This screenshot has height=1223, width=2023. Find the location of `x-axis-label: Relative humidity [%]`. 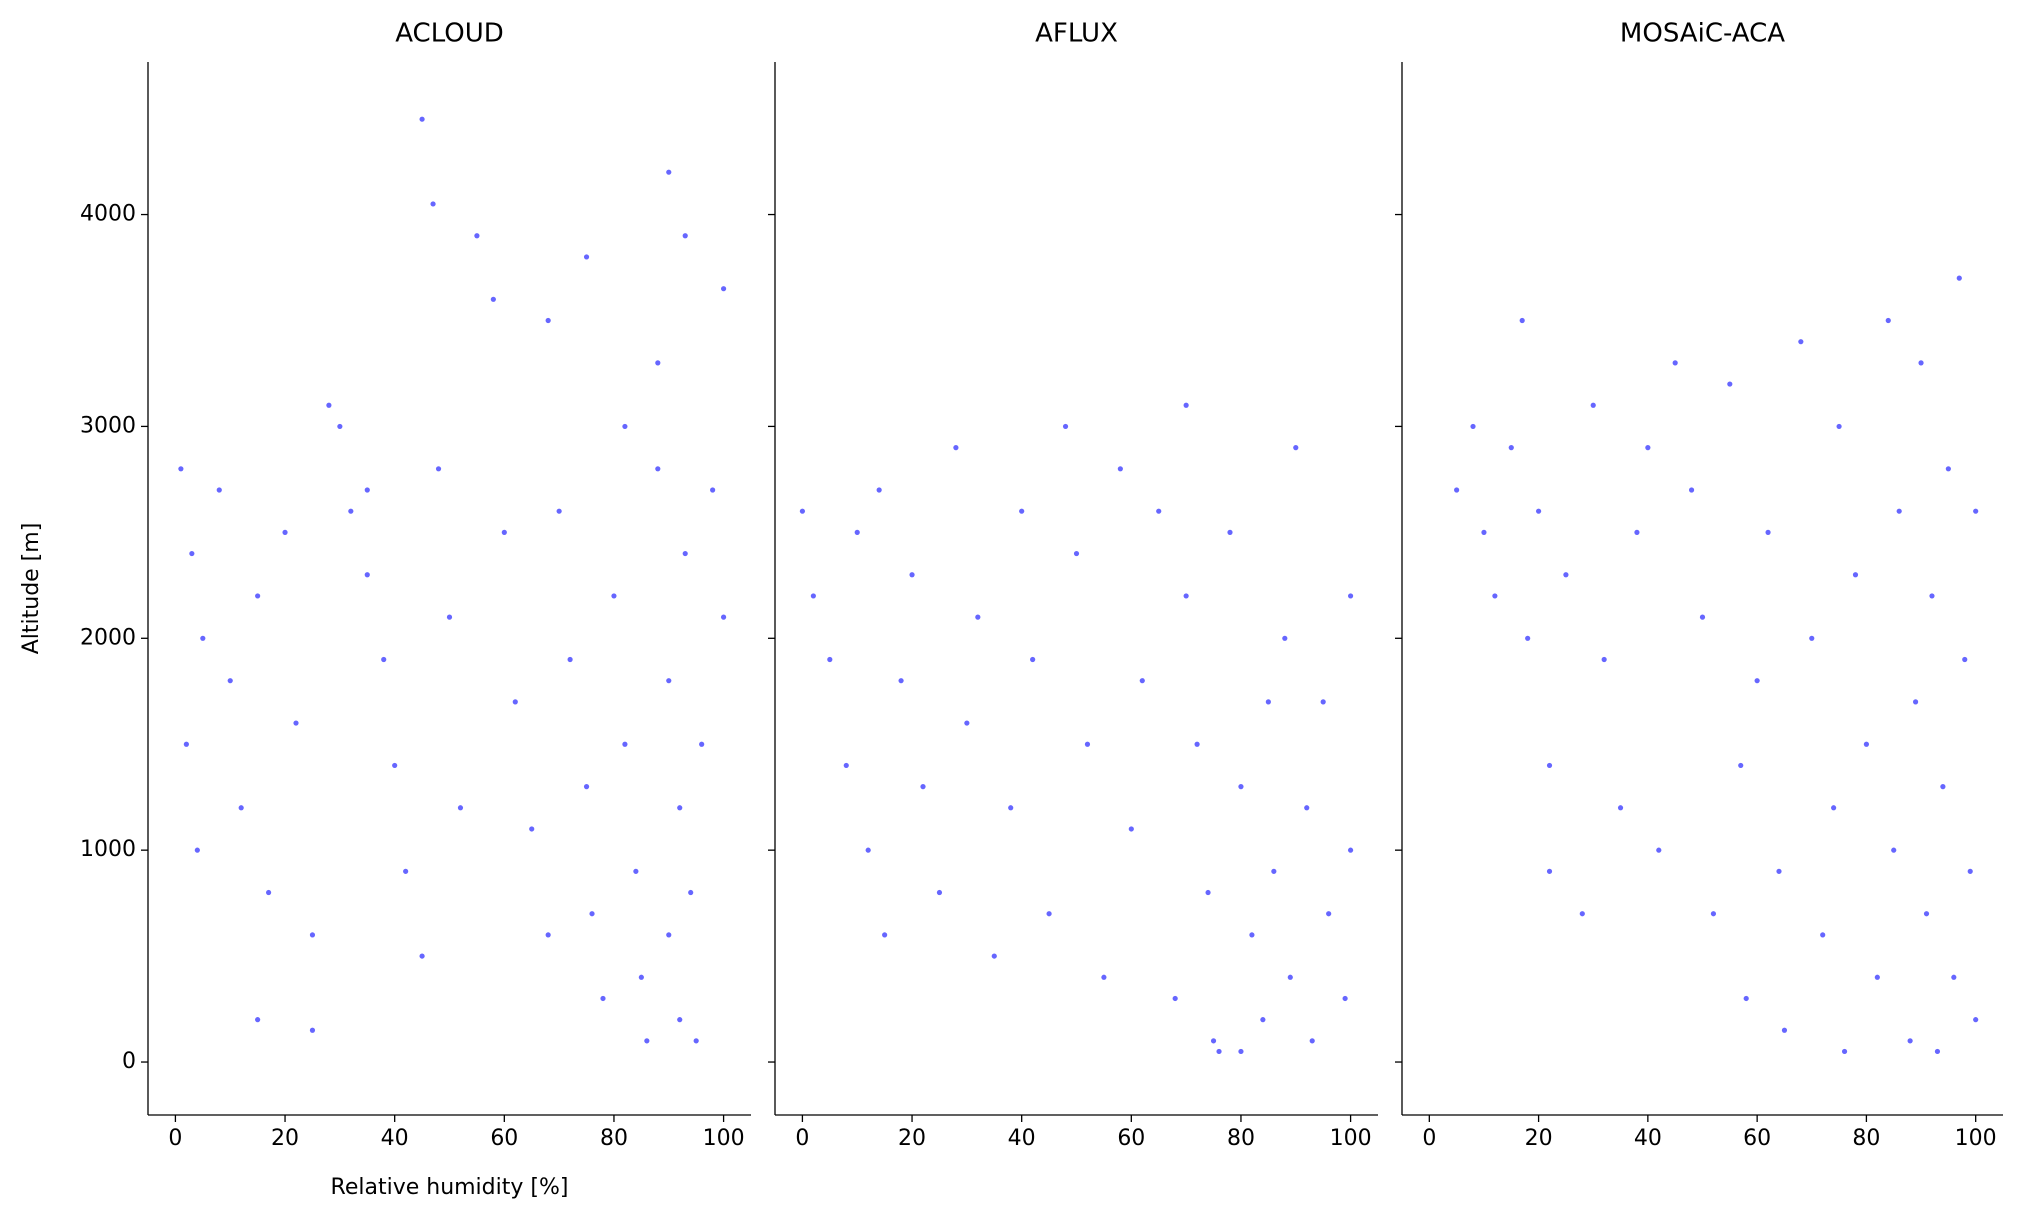

x-axis-label: Relative humidity [%] is located at coordinates (450, 1187).